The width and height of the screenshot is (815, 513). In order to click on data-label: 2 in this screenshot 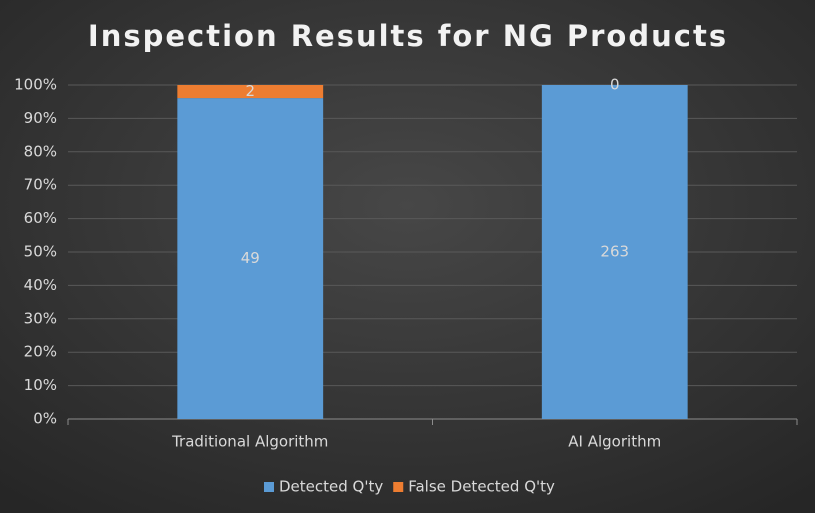, I will do `click(250, 91)`.